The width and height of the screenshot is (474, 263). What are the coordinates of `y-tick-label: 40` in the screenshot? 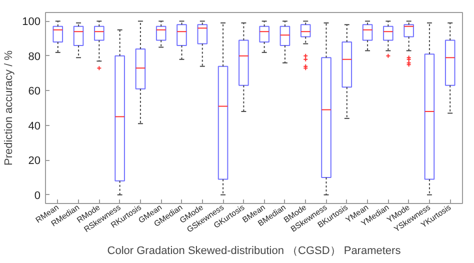 It's located at (34, 126).